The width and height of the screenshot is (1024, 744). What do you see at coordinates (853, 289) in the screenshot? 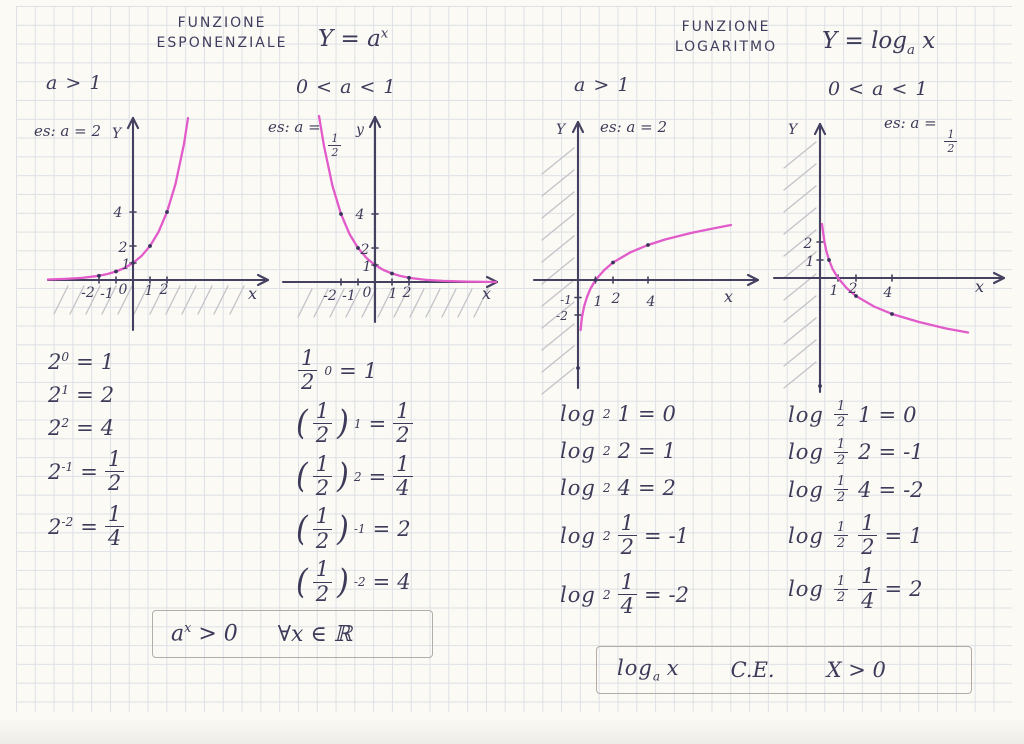
I see `tick-x2: 2` at bounding box center [853, 289].